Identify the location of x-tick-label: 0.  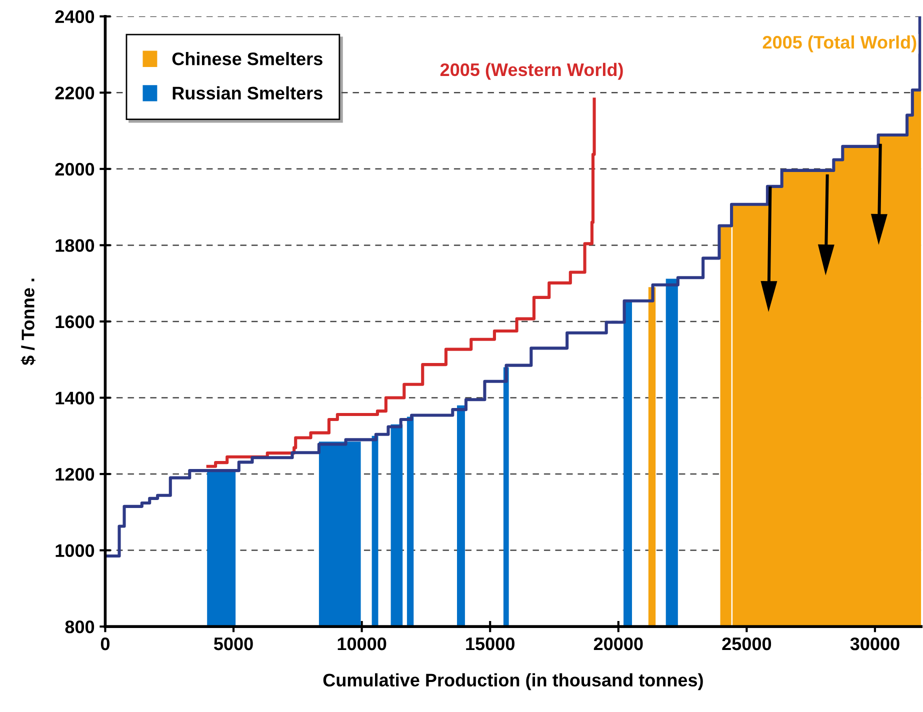
(105, 643).